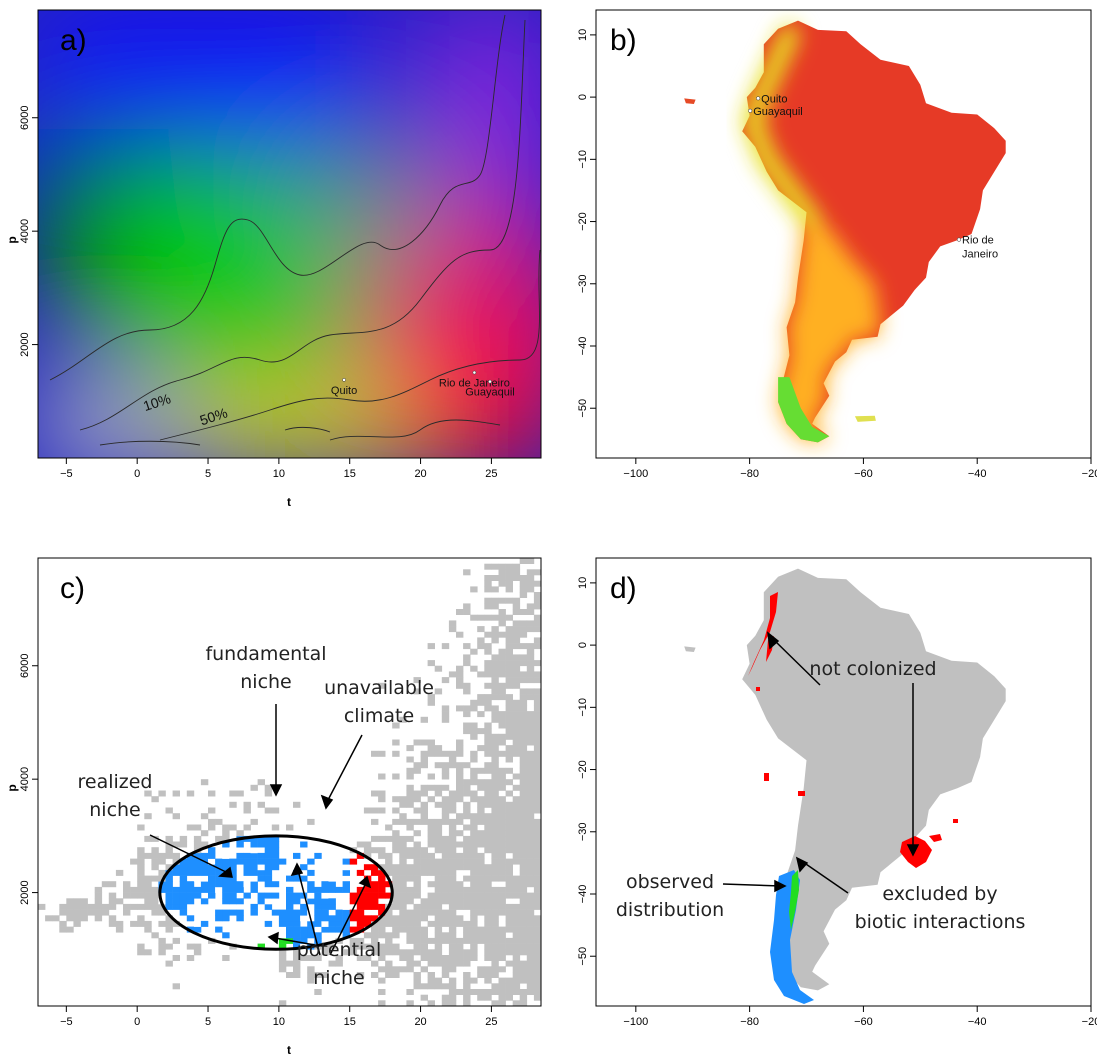 The height and width of the screenshot is (1057, 1097). What do you see at coordinates (583, 97) in the screenshot?
I see `y-tick-label: 0` at bounding box center [583, 97].